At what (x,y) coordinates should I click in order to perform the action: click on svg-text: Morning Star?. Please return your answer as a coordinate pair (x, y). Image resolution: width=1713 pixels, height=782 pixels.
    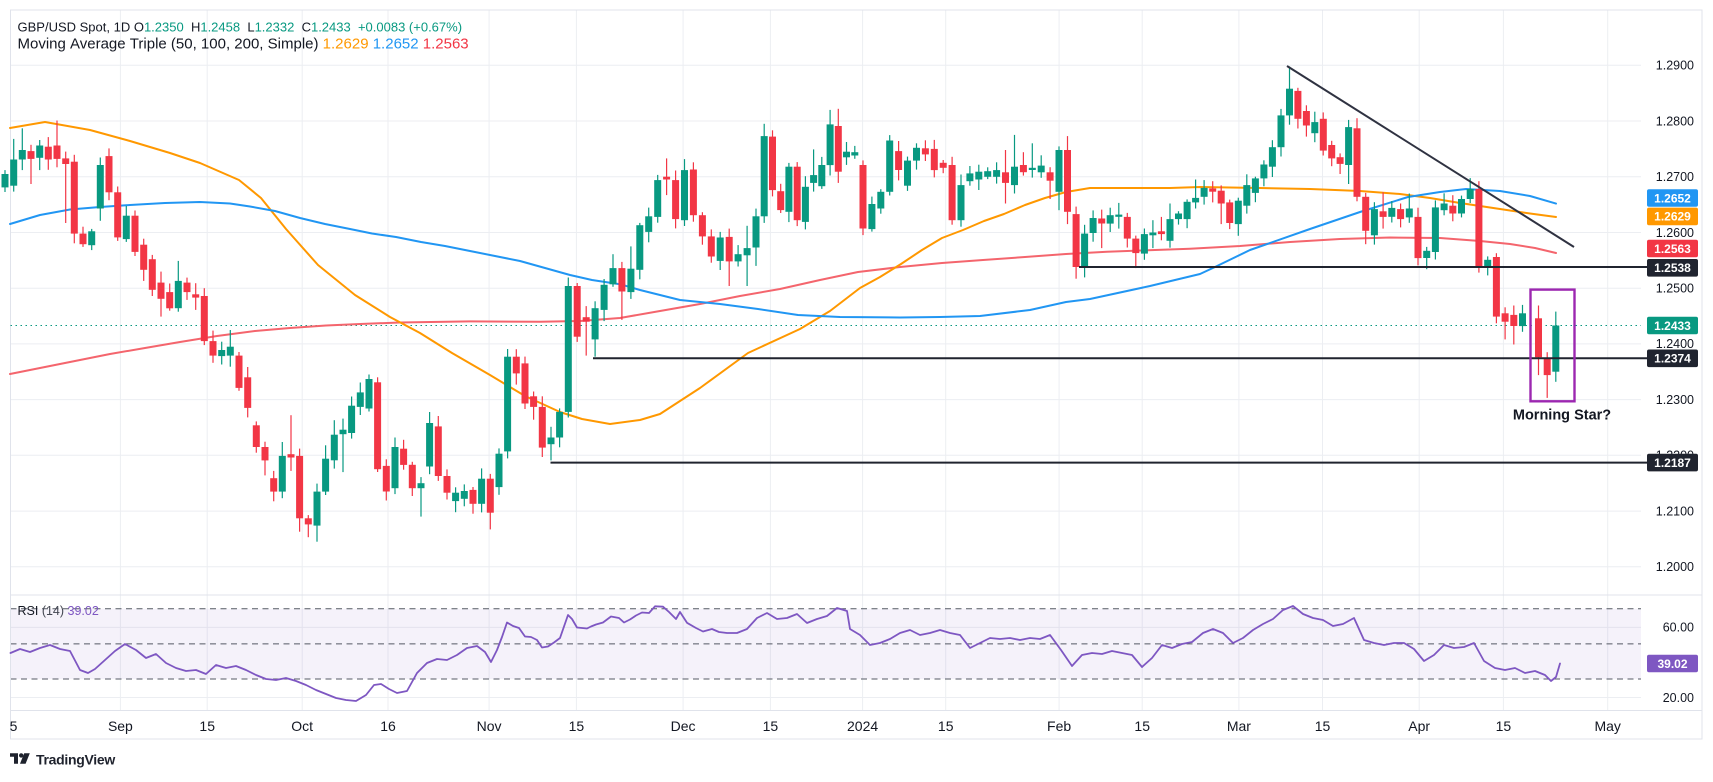
    Looking at the image, I should click on (1562, 416).